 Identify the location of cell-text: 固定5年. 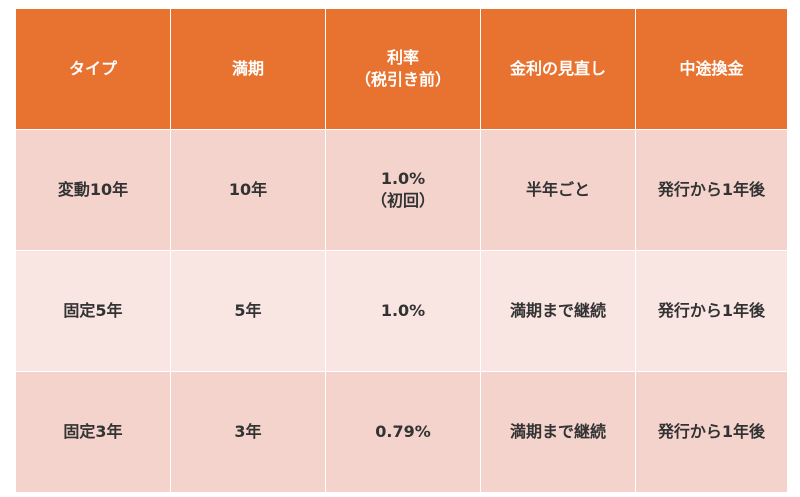
(93, 310).